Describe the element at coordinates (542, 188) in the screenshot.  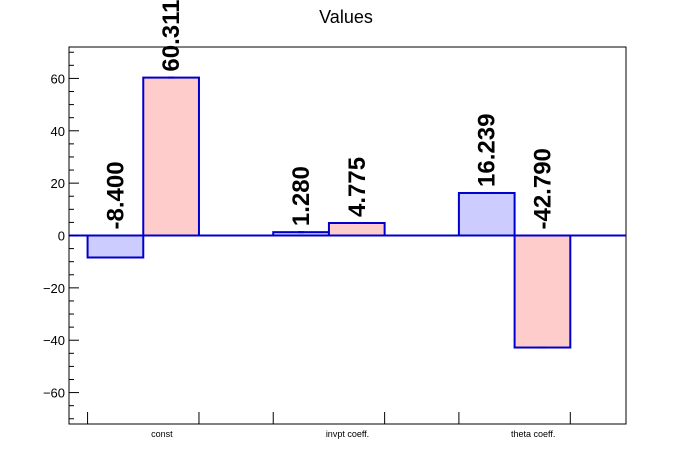
I see `data-label-2-3: -42.790` at that location.